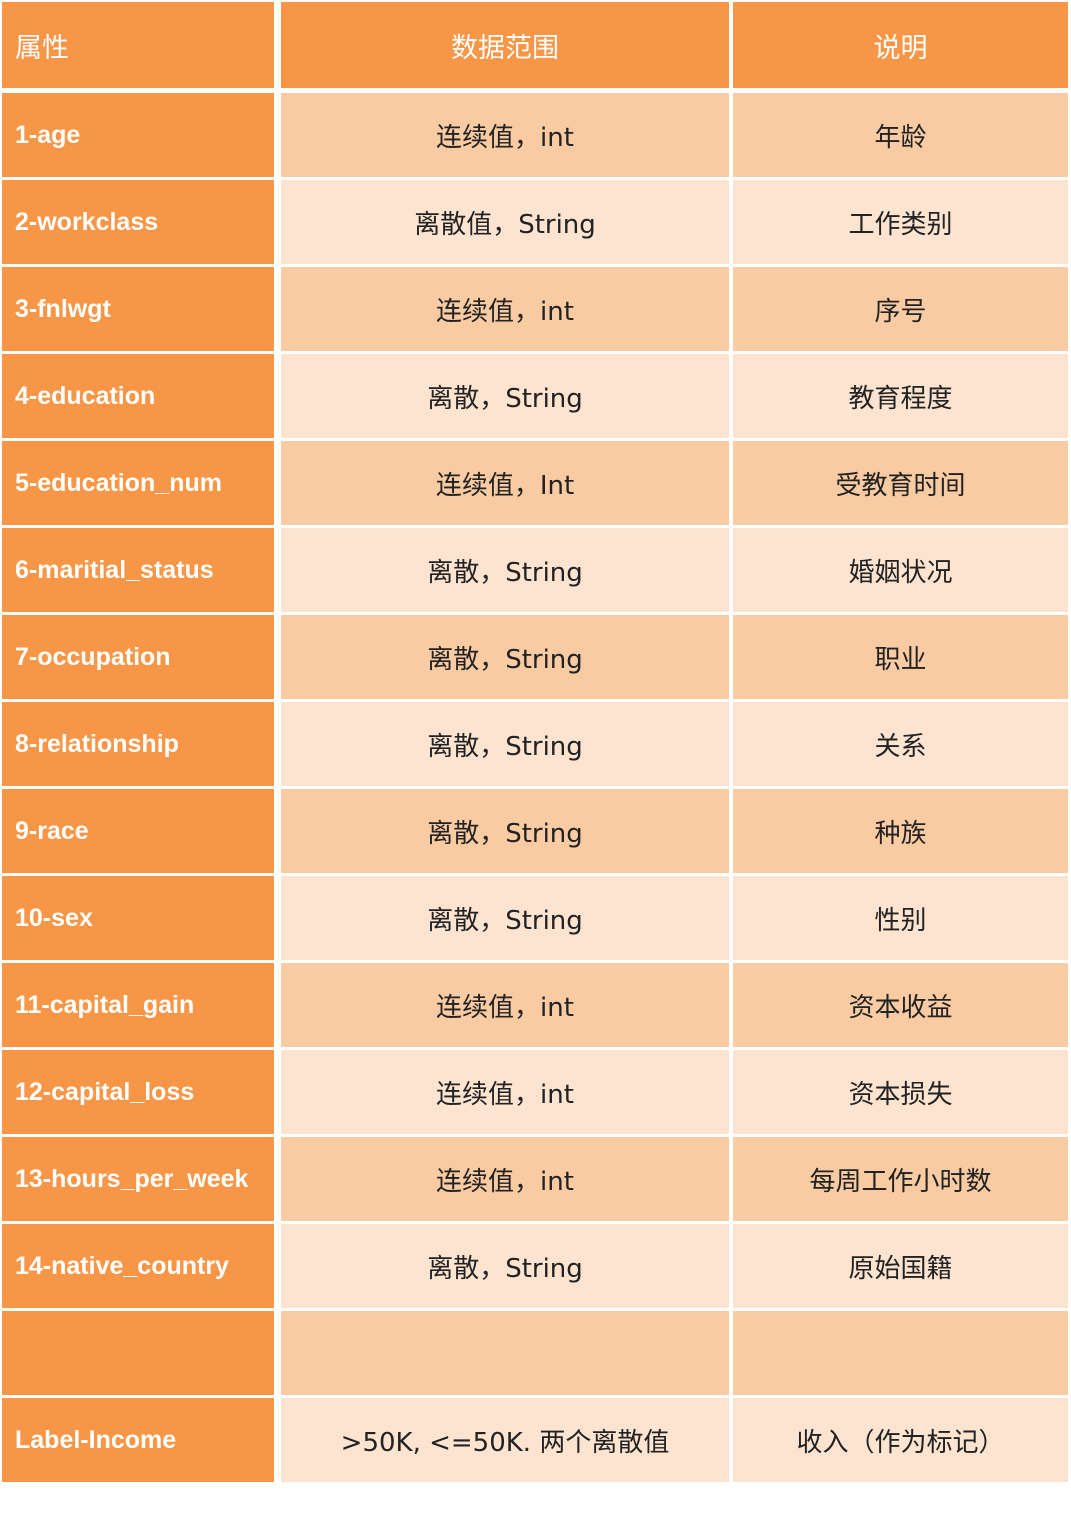 The height and width of the screenshot is (1515, 1071). Describe the element at coordinates (900, 1266) in the screenshot. I see `description-cell: 原始国籍` at that location.